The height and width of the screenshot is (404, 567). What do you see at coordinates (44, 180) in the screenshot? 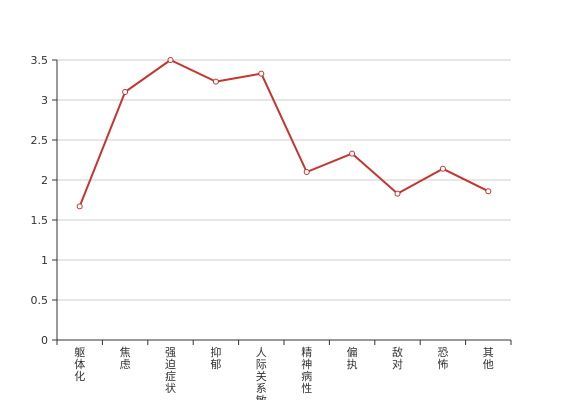
I see `y-tick-label: 2` at bounding box center [44, 180].